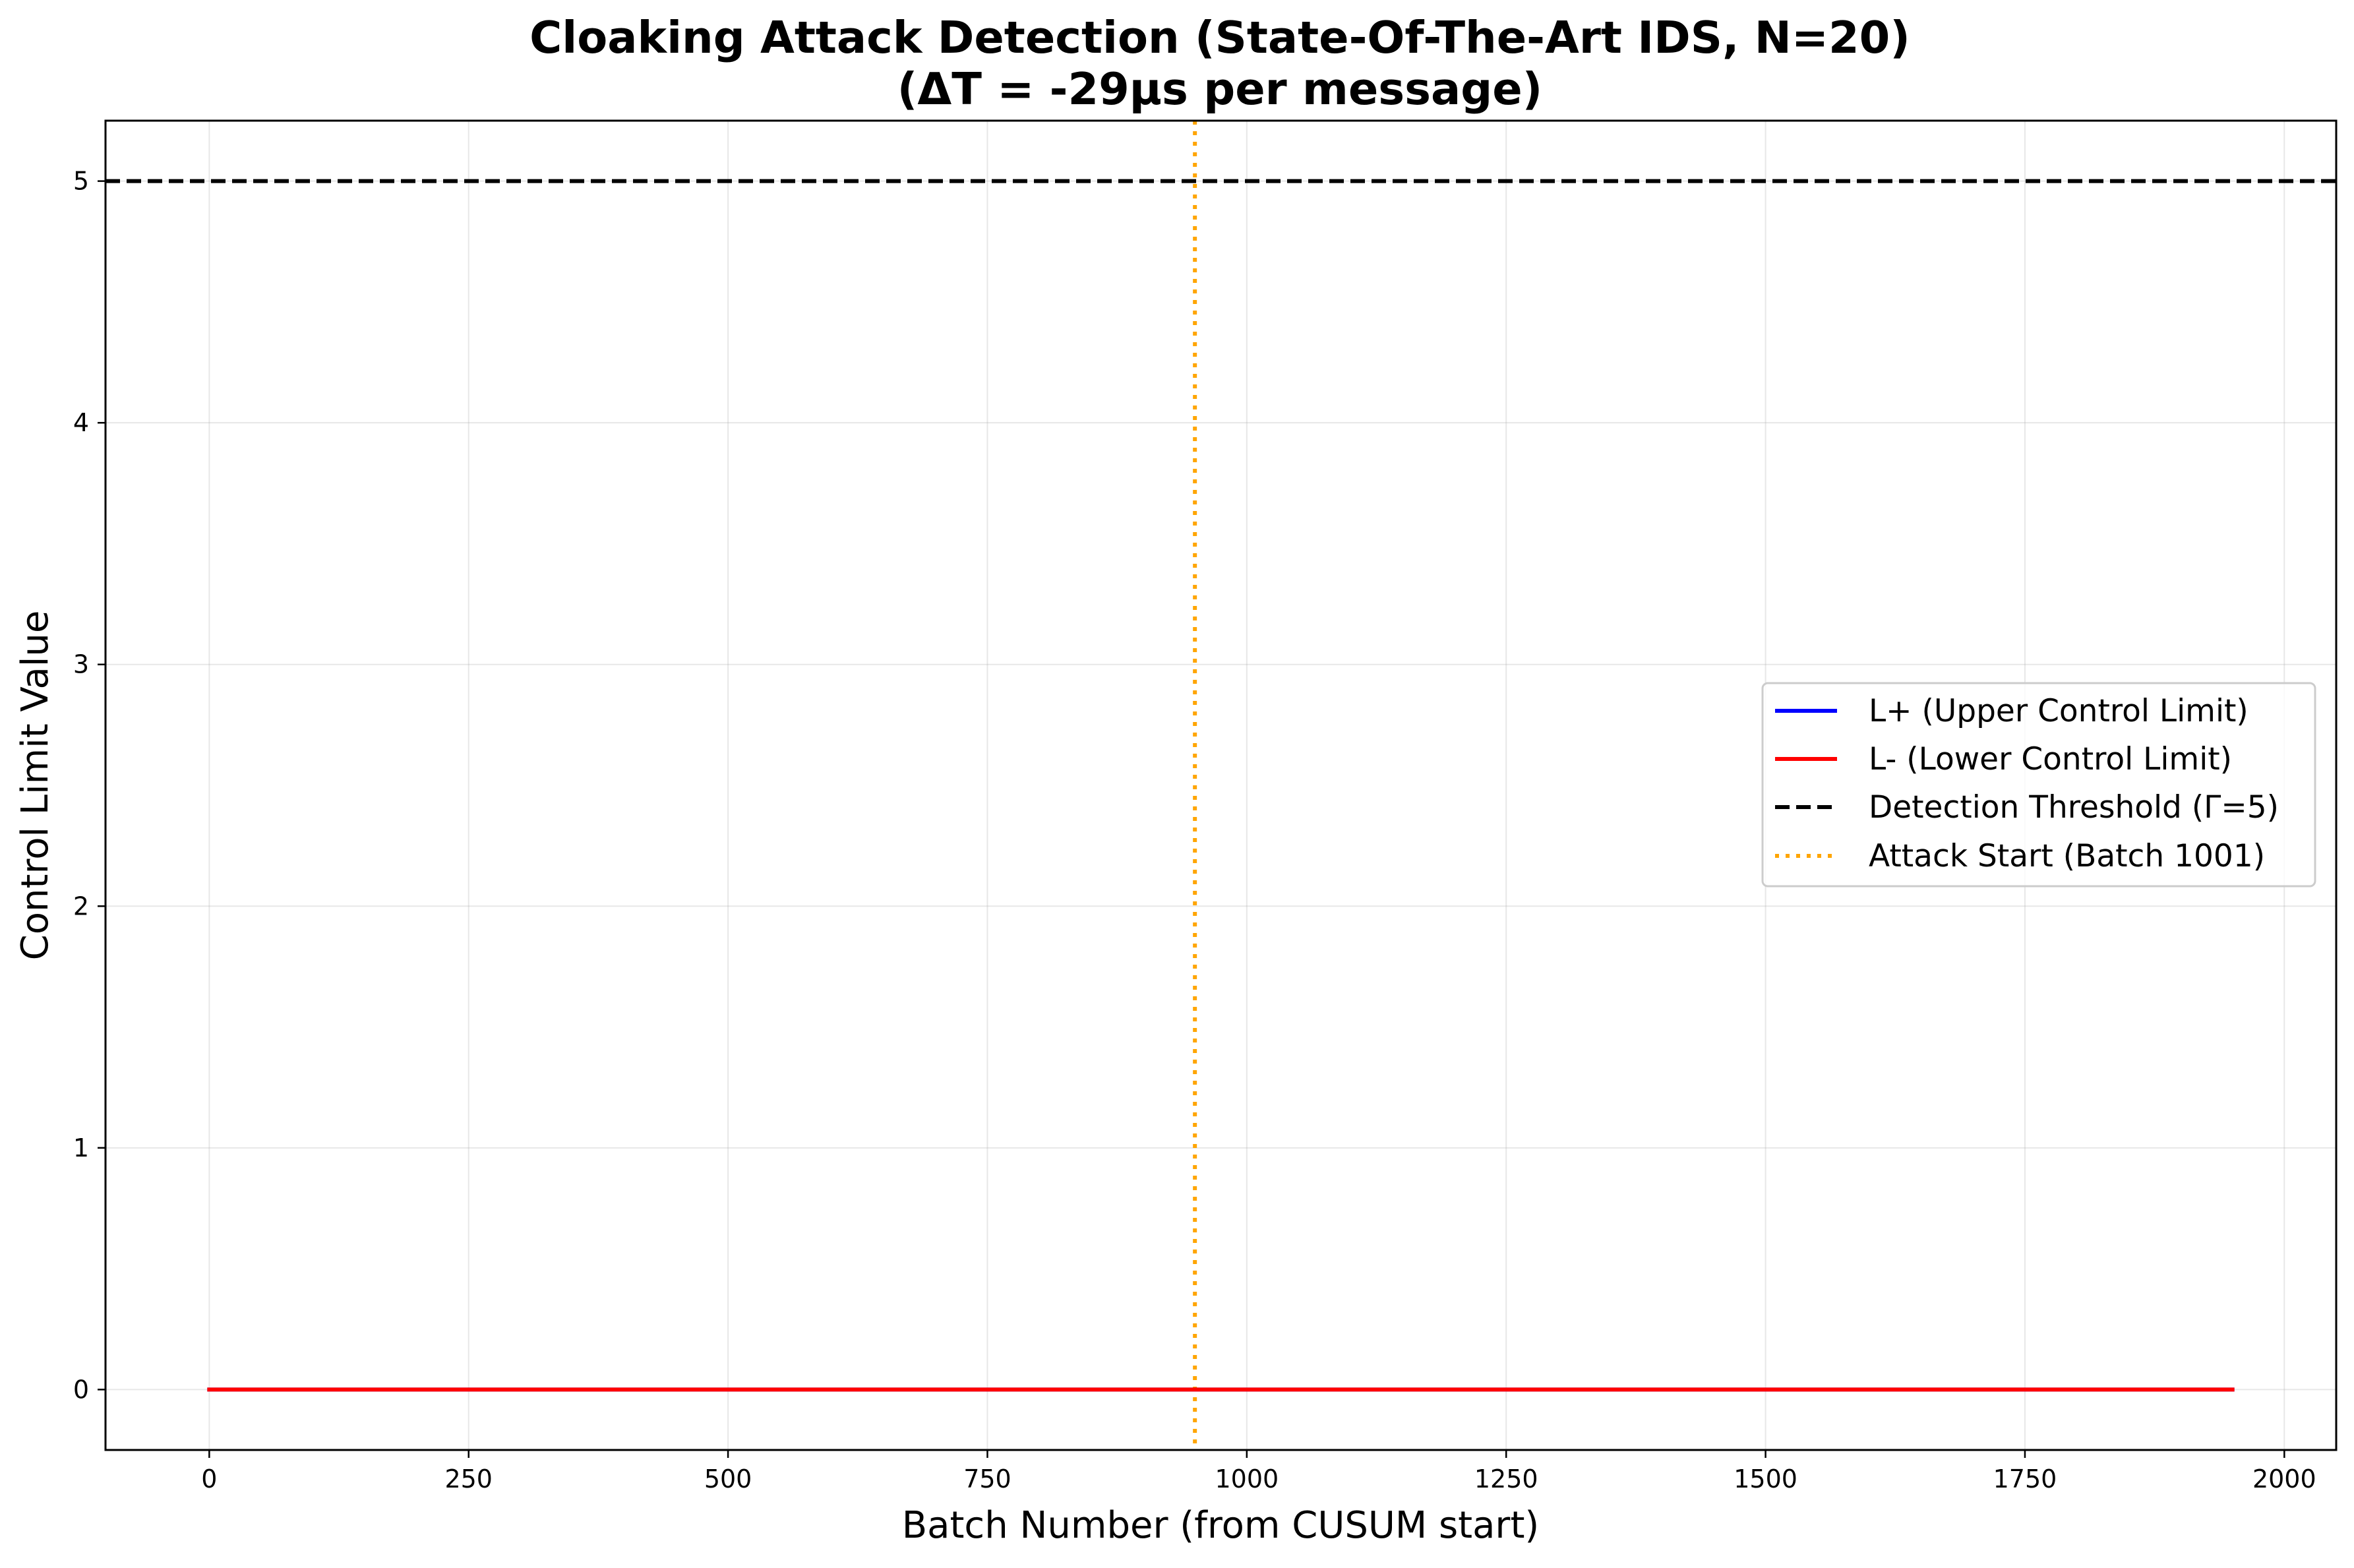 Image resolution: width=2354 pixels, height=1568 pixels. I want to click on x-tick-label: 1250, so click(1506, 1478).